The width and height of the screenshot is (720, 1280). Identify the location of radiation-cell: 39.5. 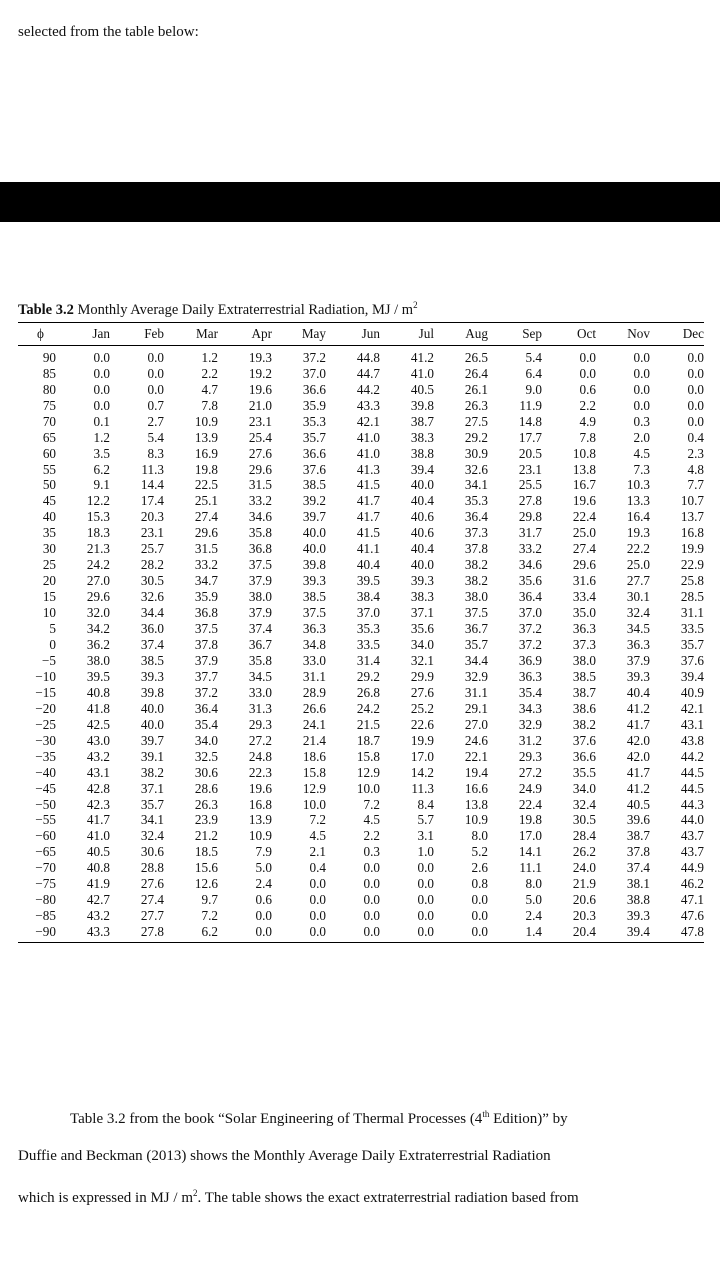
(98, 676).